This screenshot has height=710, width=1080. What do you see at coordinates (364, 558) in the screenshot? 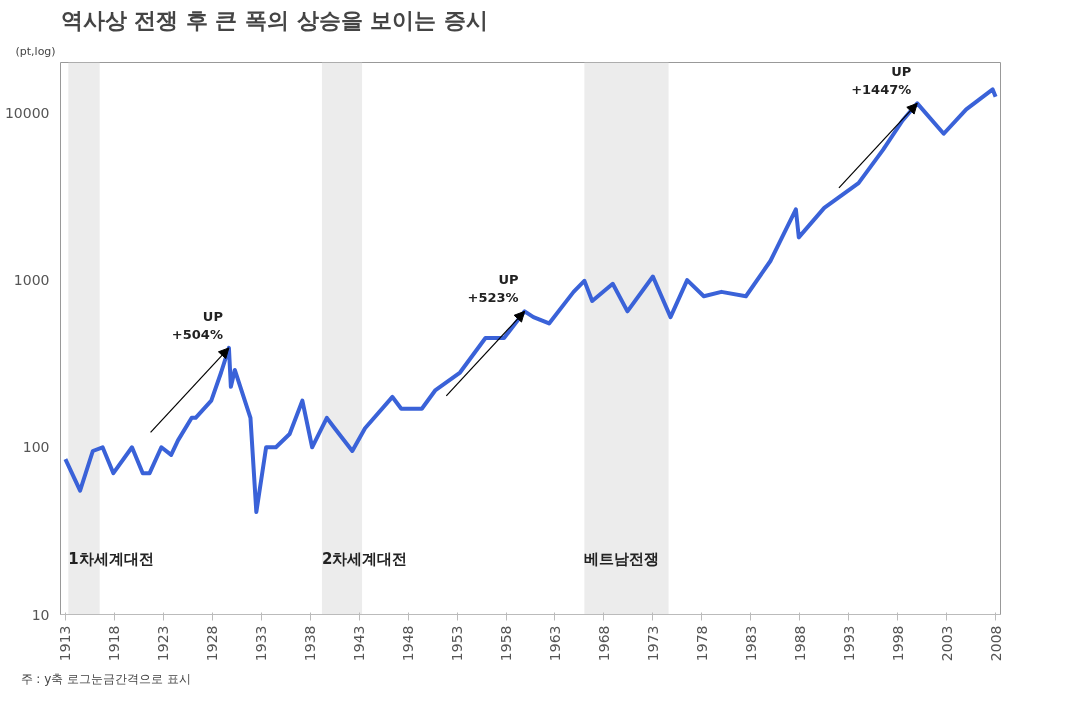
I see `band-label: 2차세계대전` at bounding box center [364, 558].